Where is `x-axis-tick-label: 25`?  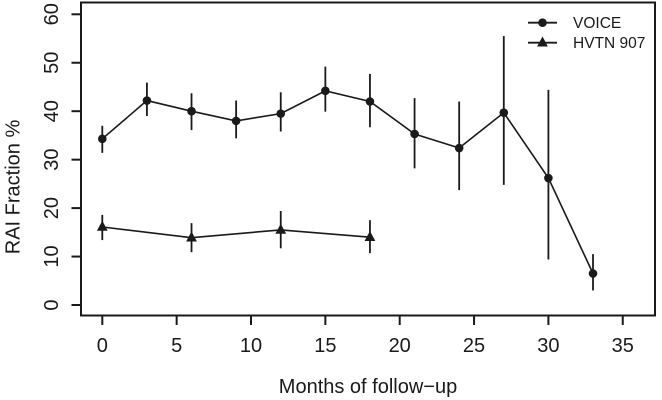
x-axis-tick-label: 25 is located at coordinates (474, 346).